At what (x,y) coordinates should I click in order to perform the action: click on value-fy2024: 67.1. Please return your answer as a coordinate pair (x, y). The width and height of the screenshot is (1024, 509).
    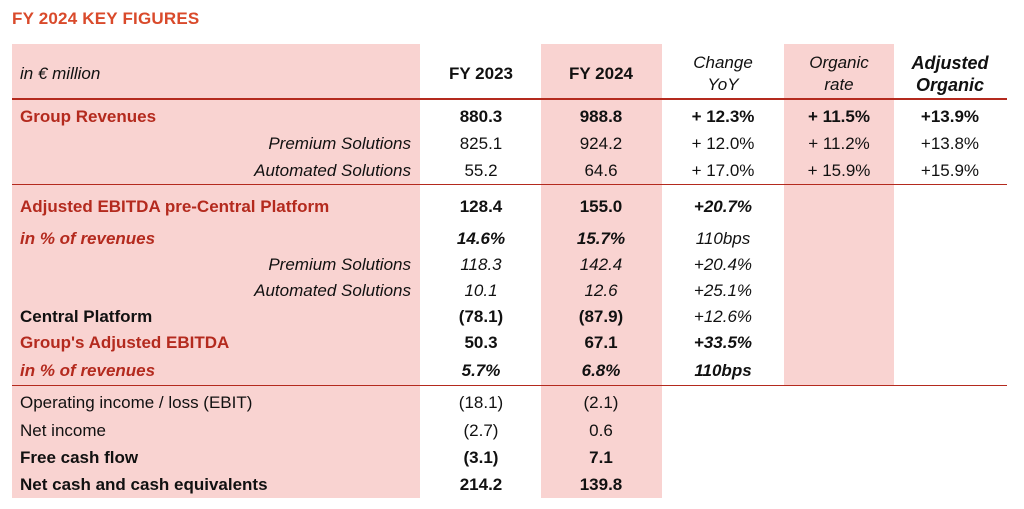
    Looking at the image, I should click on (601, 342).